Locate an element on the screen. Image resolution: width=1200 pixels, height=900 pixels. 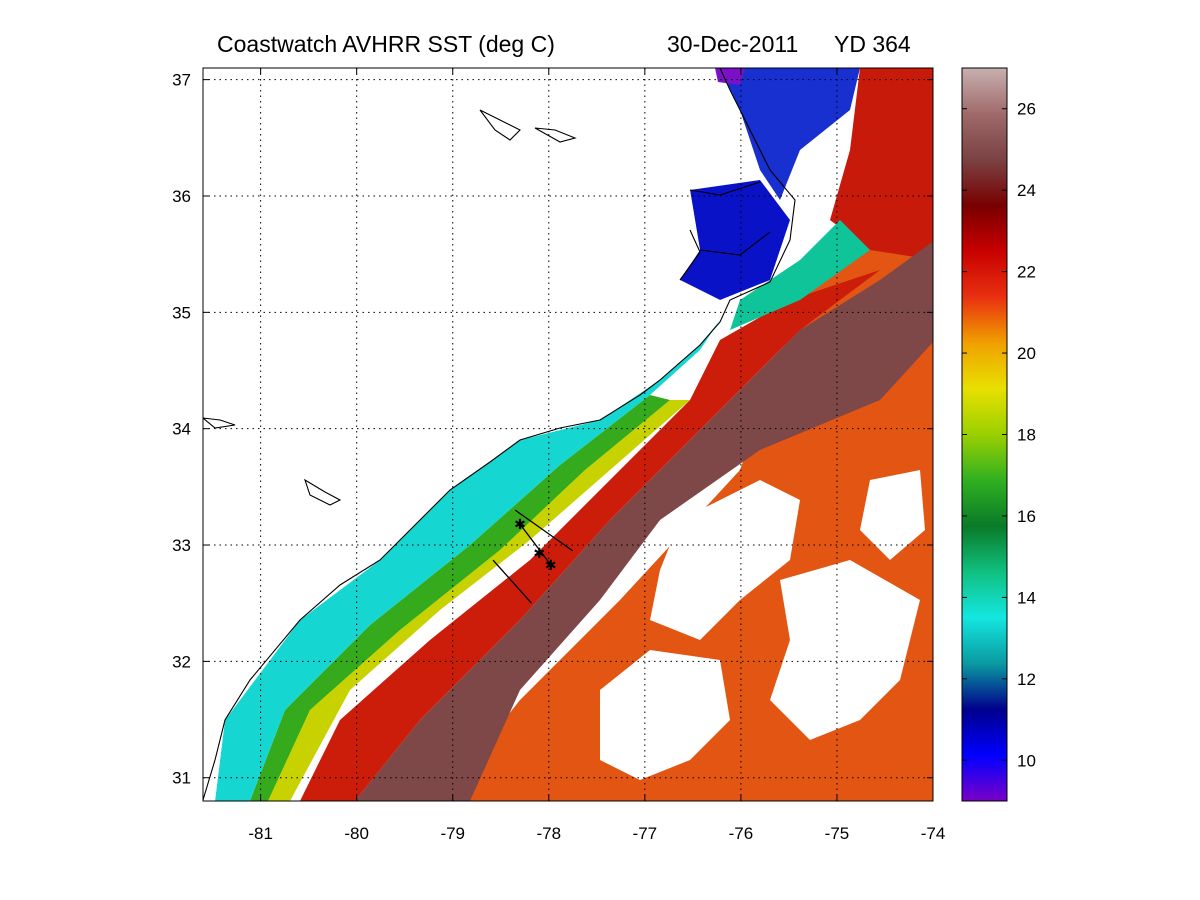
colorbar-ticks: 10 12 14 16 18 20 22 24 26 is located at coordinates (999, 435).